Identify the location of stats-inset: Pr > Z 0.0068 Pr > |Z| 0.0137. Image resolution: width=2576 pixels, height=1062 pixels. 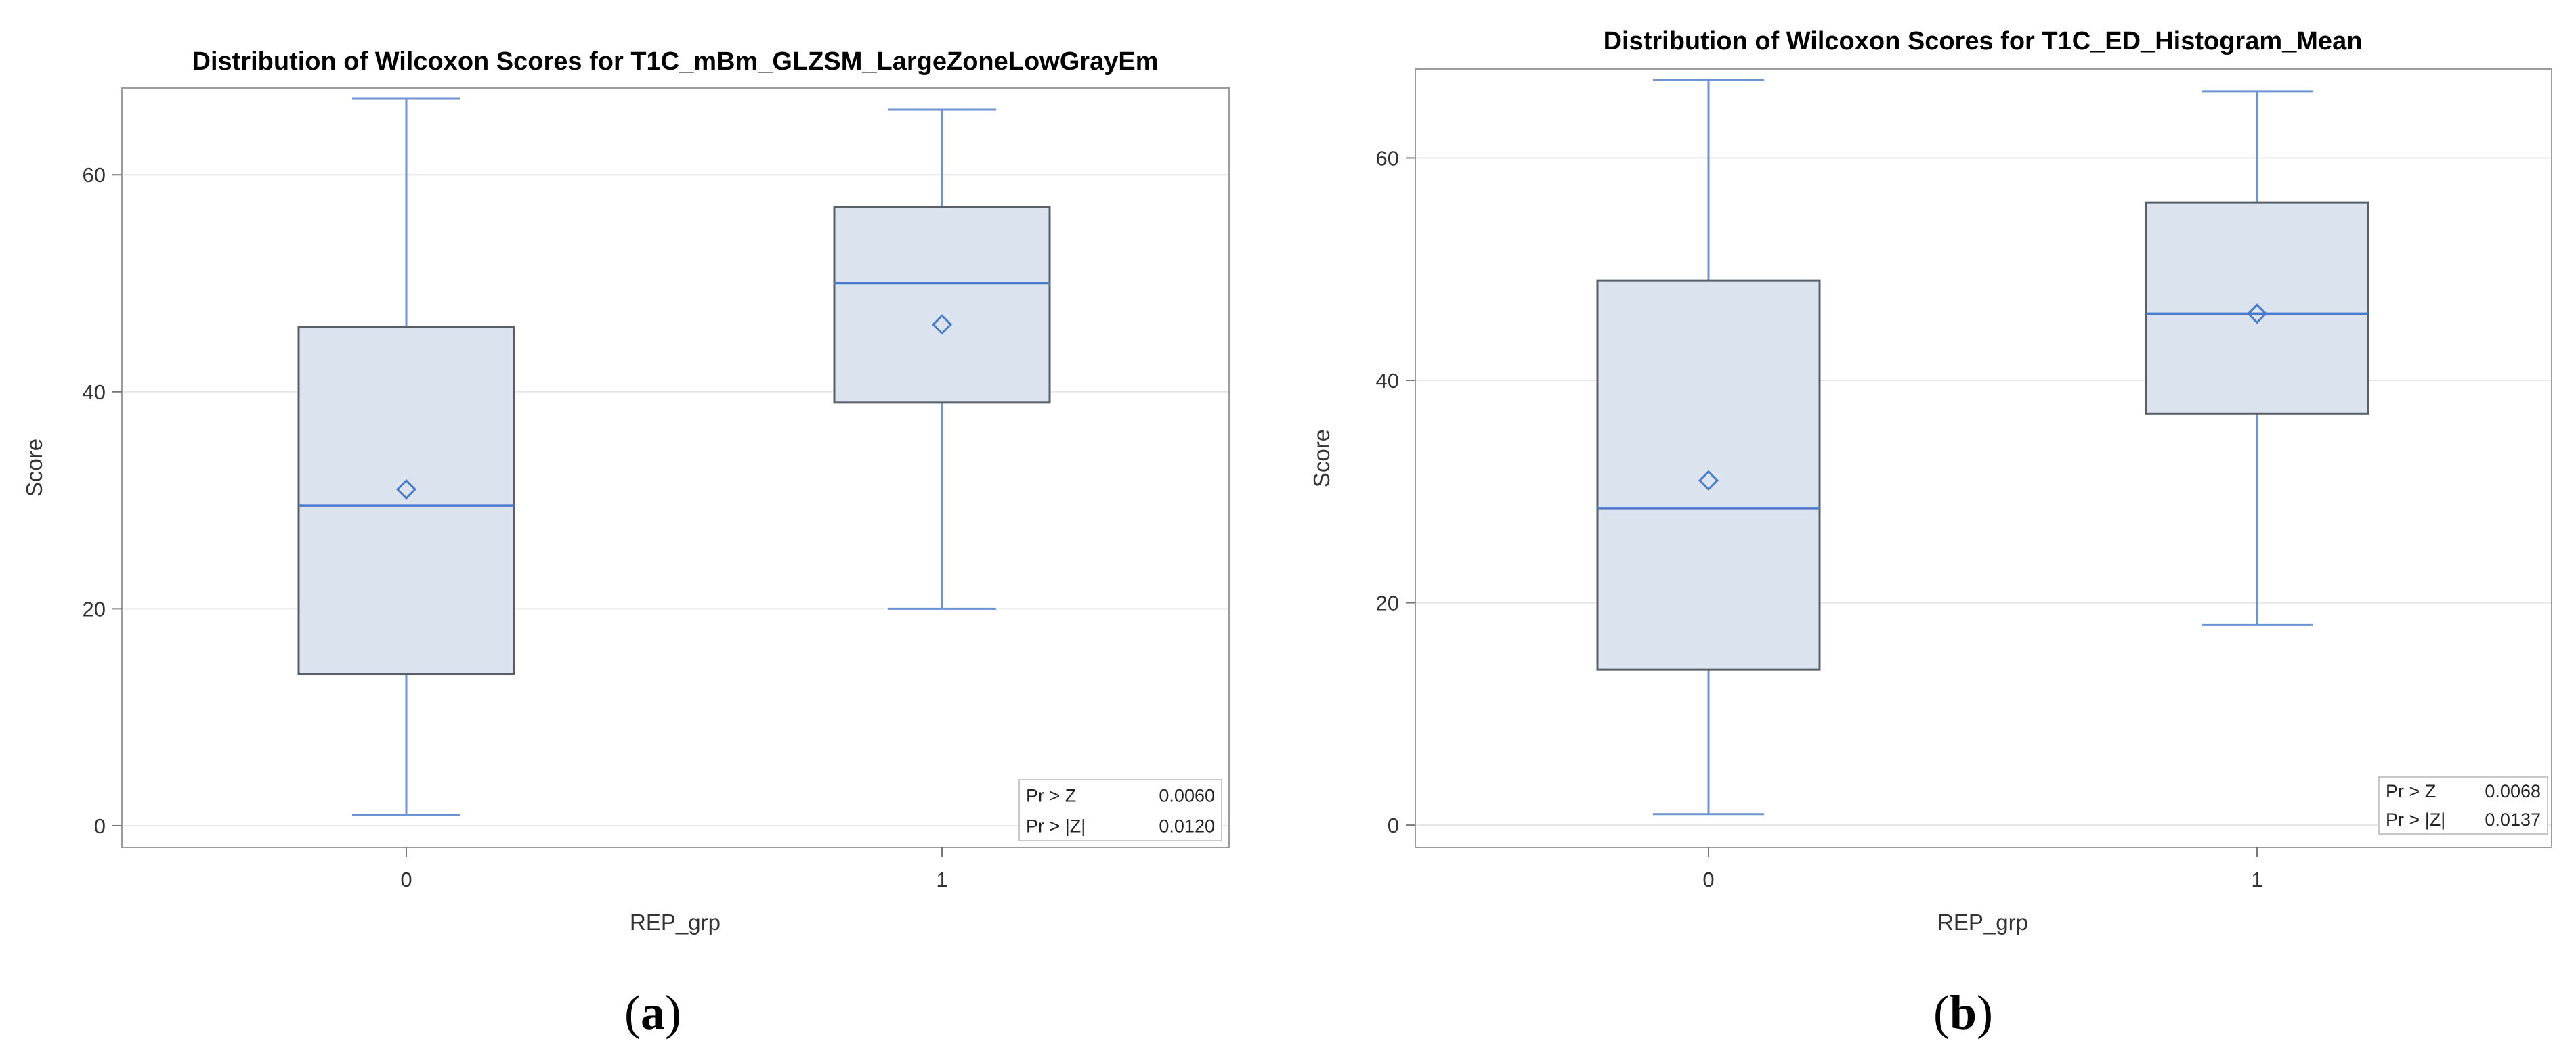
(2463, 805).